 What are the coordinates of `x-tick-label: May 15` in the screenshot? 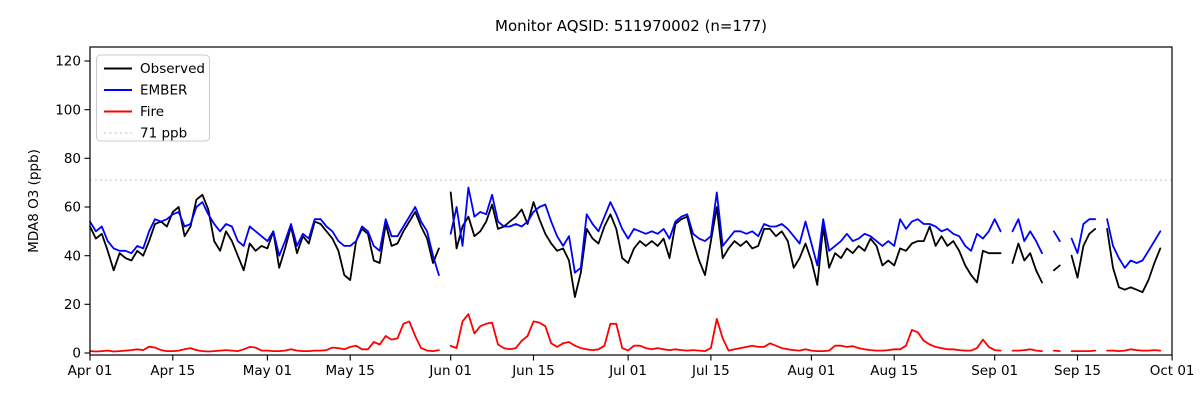 It's located at (350, 371).